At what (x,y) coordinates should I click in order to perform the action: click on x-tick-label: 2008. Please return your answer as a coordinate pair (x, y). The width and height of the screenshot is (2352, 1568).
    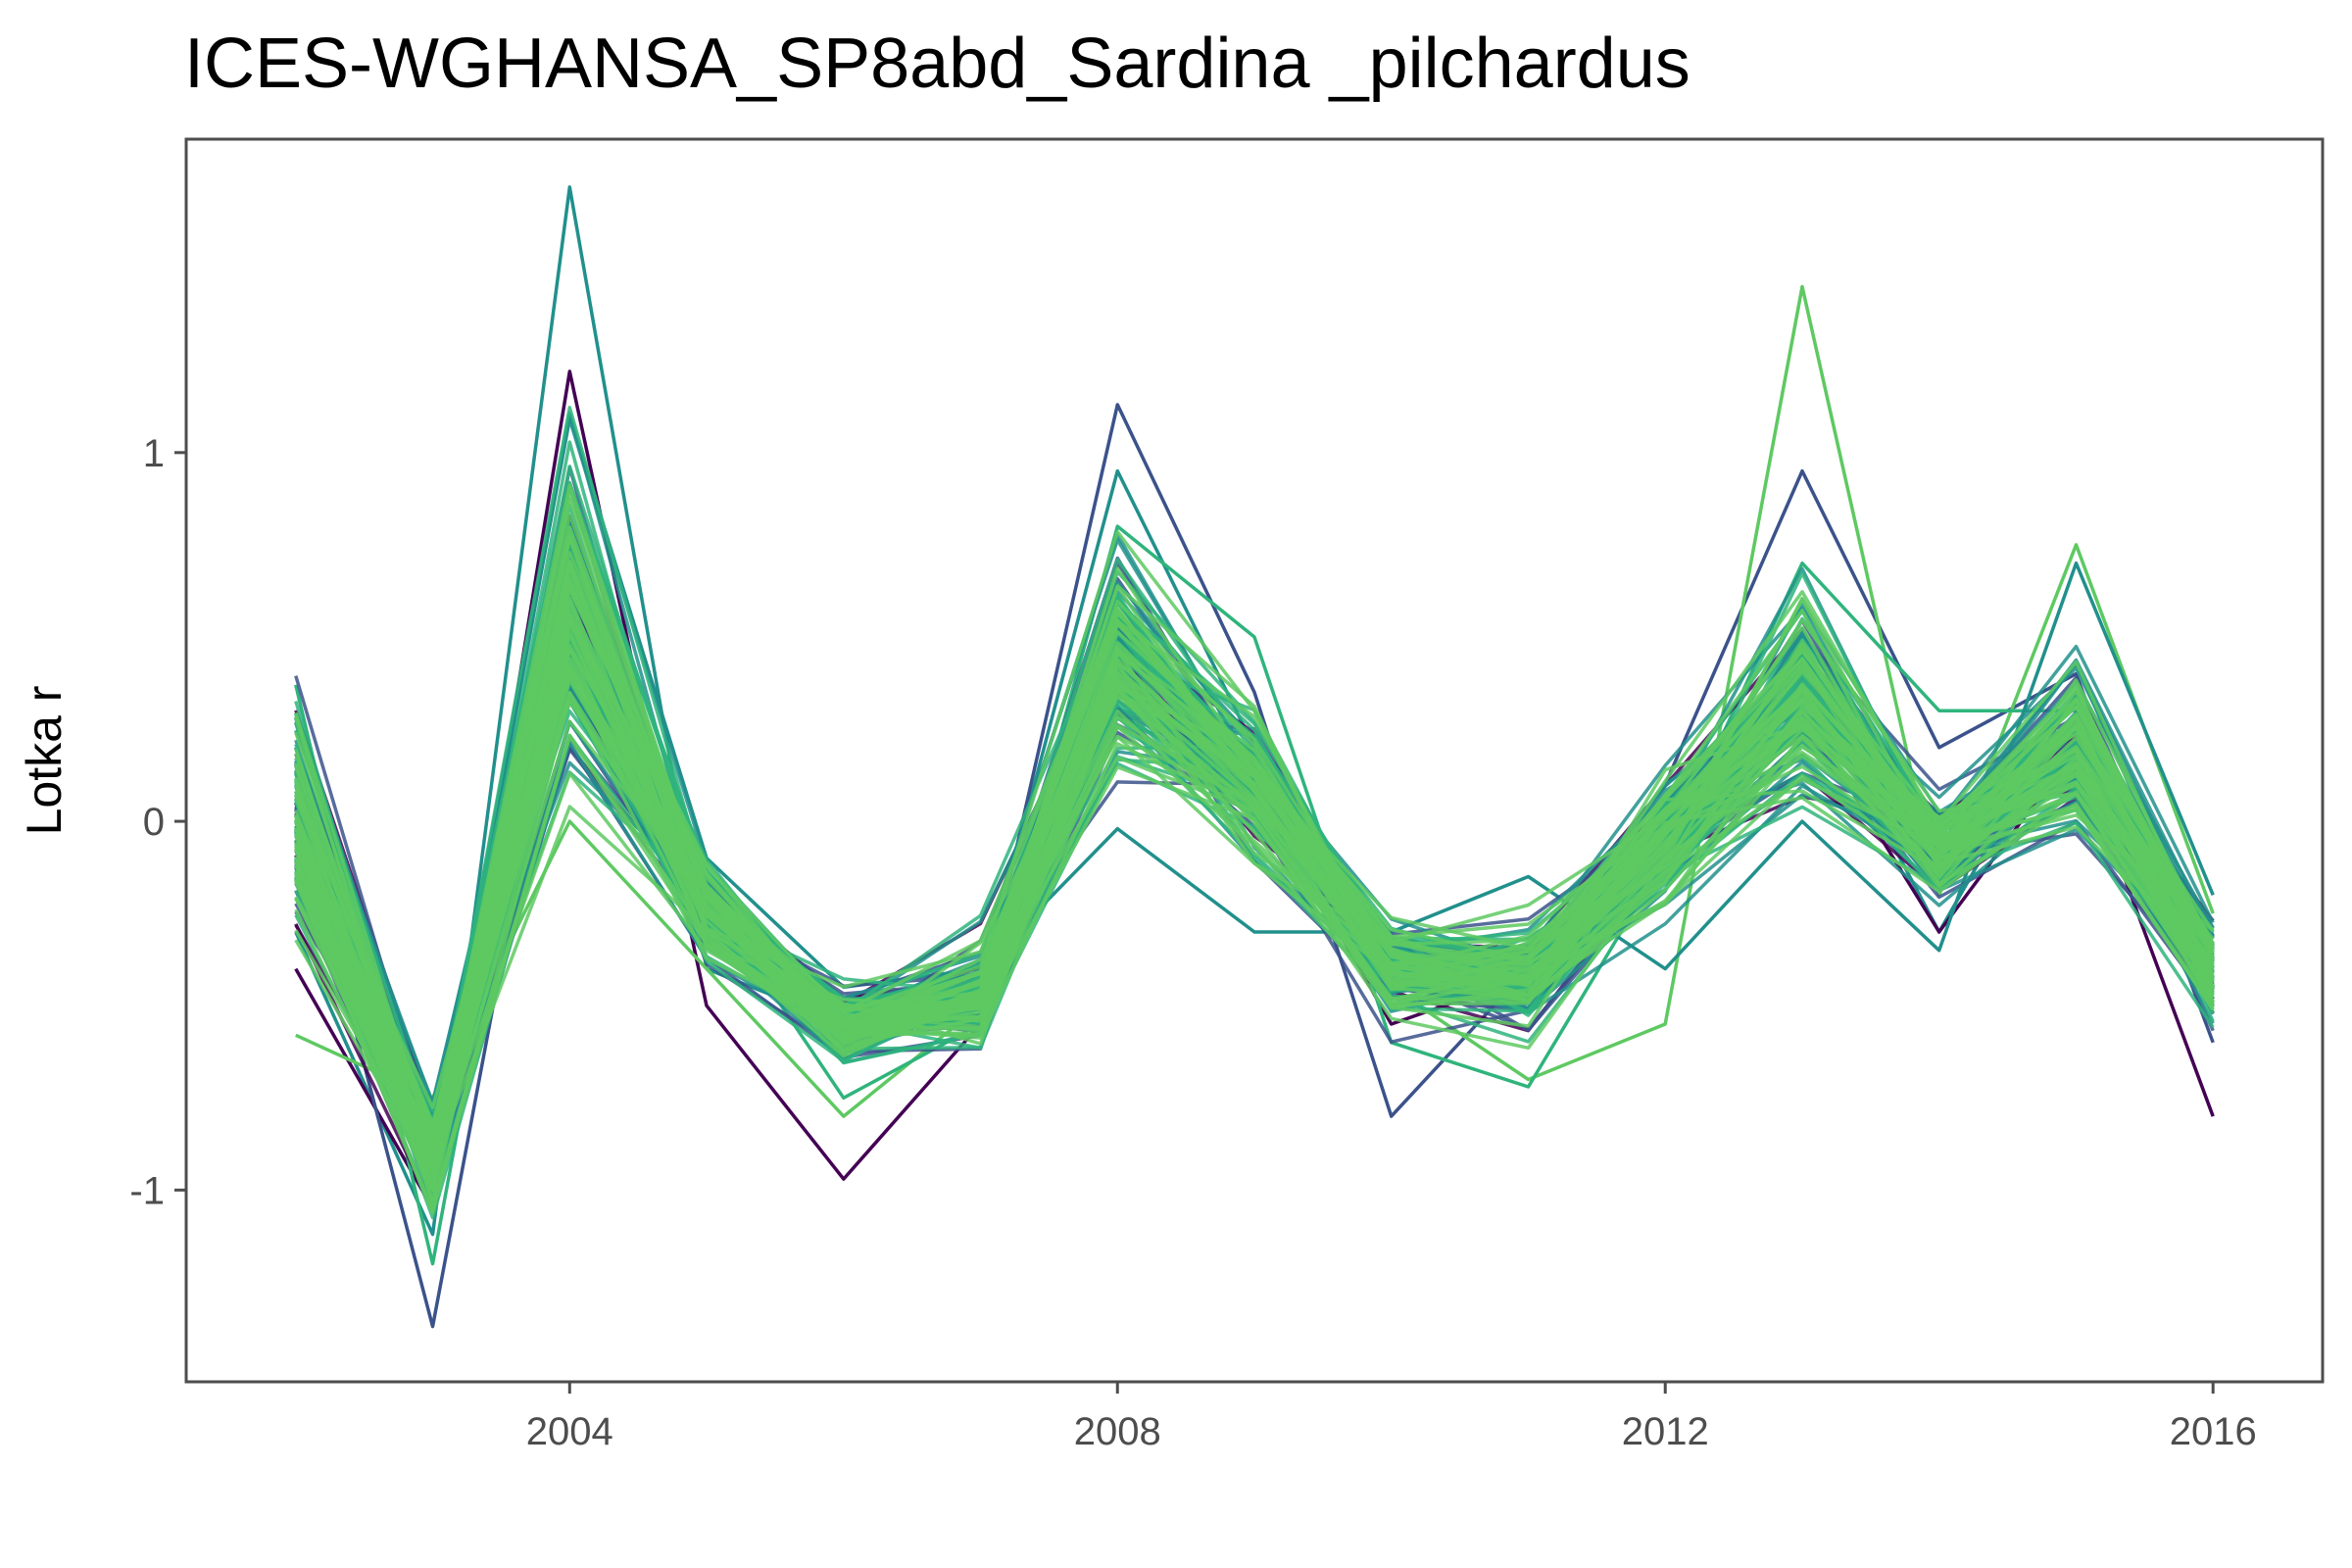
    Looking at the image, I should click on (1117, 1431).